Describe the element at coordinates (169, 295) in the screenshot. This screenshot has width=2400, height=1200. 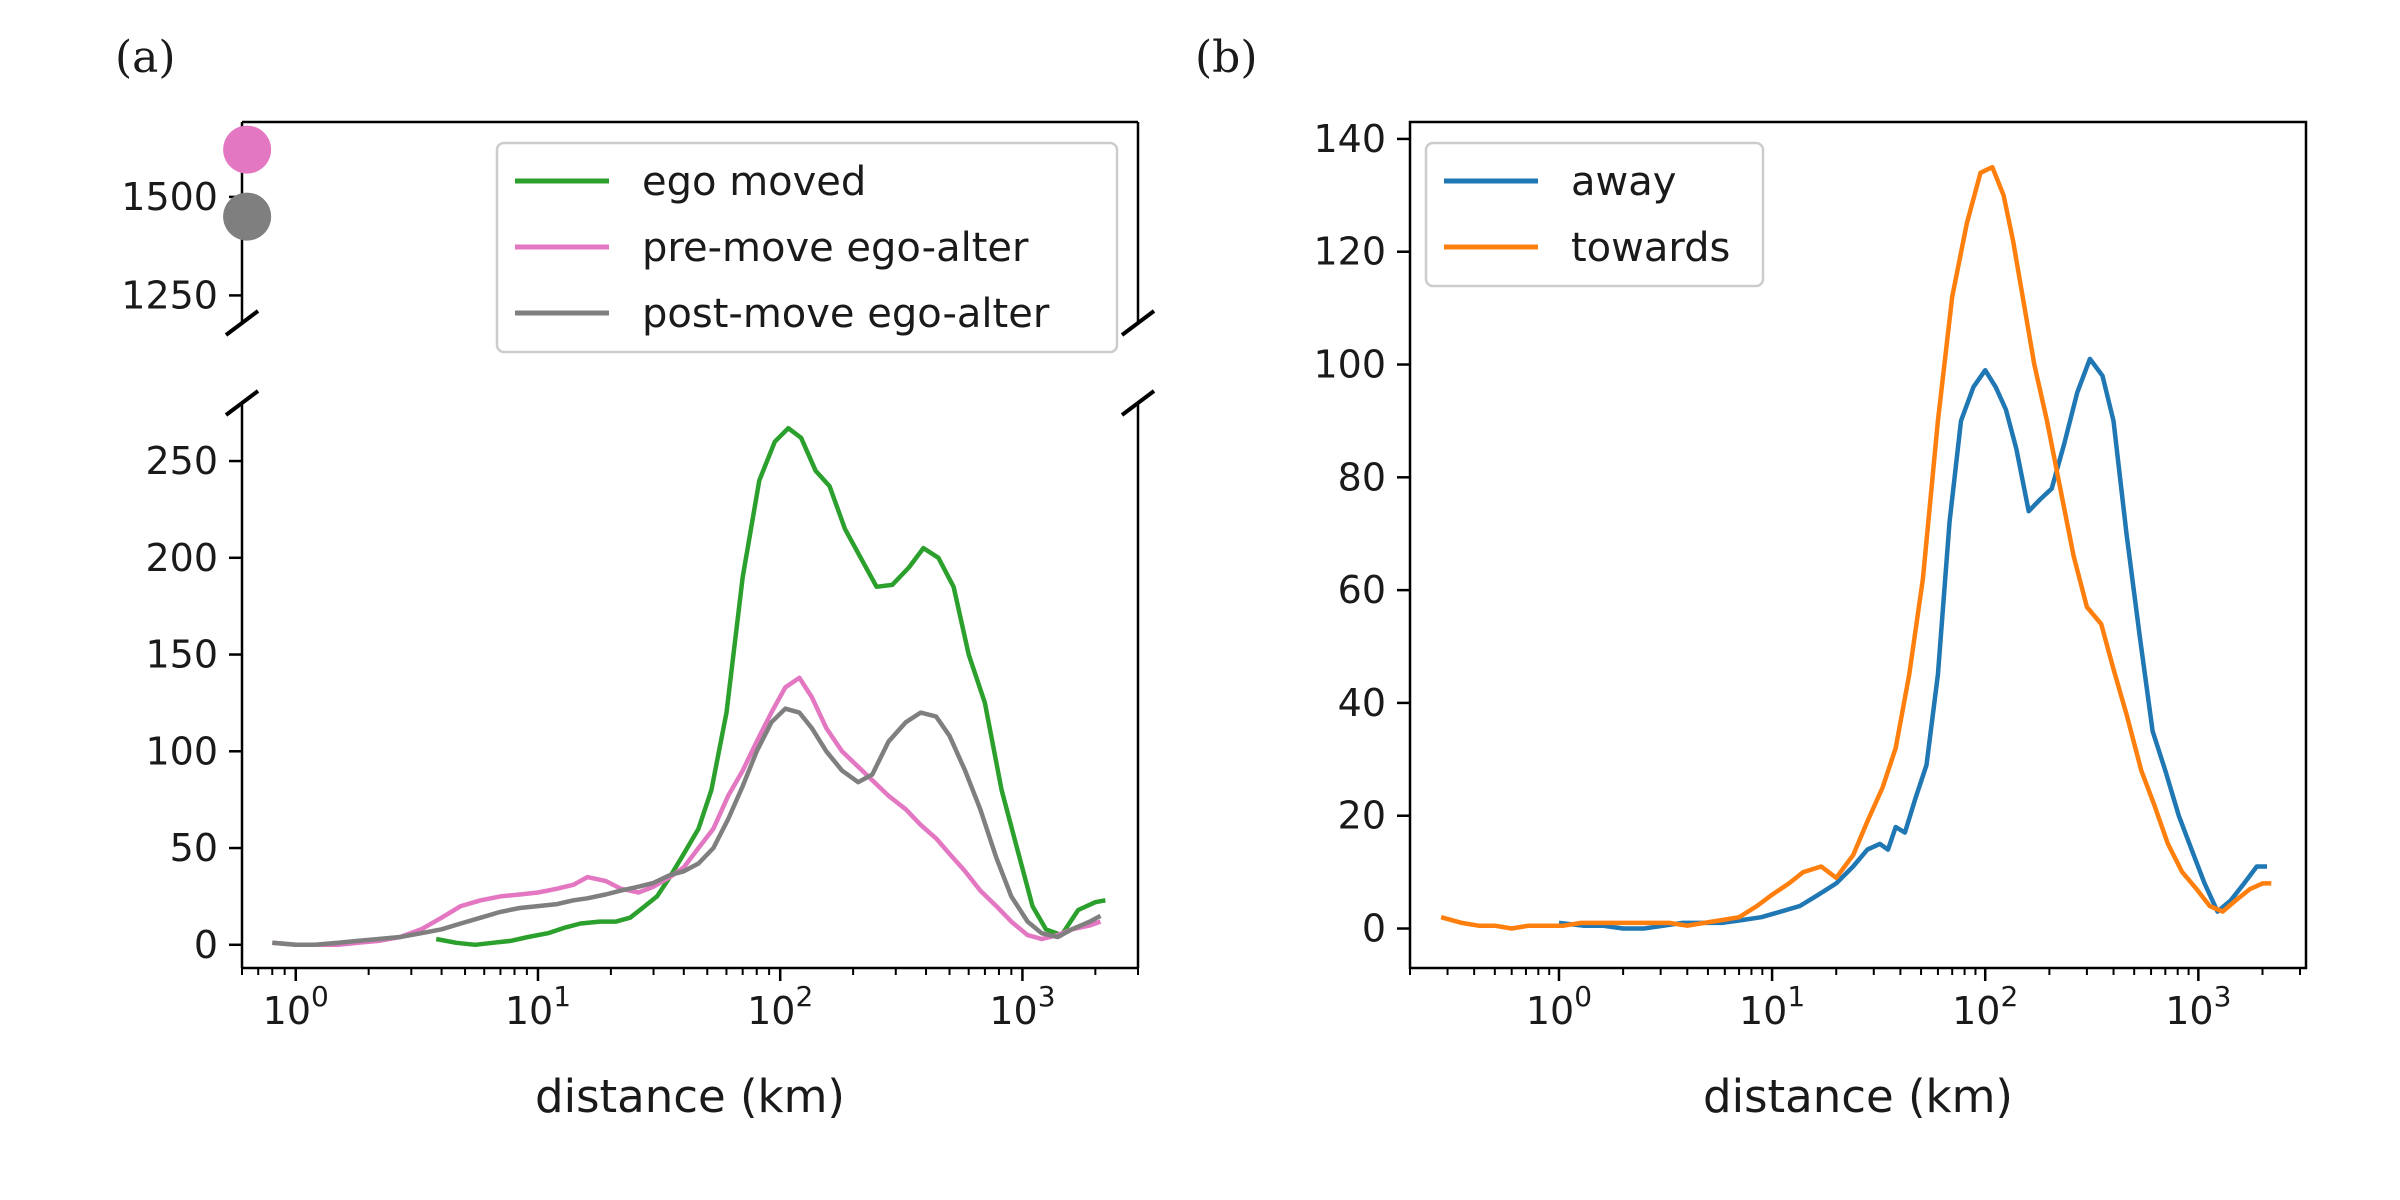
I see `upper-y-tick-label: 1250` at that location.